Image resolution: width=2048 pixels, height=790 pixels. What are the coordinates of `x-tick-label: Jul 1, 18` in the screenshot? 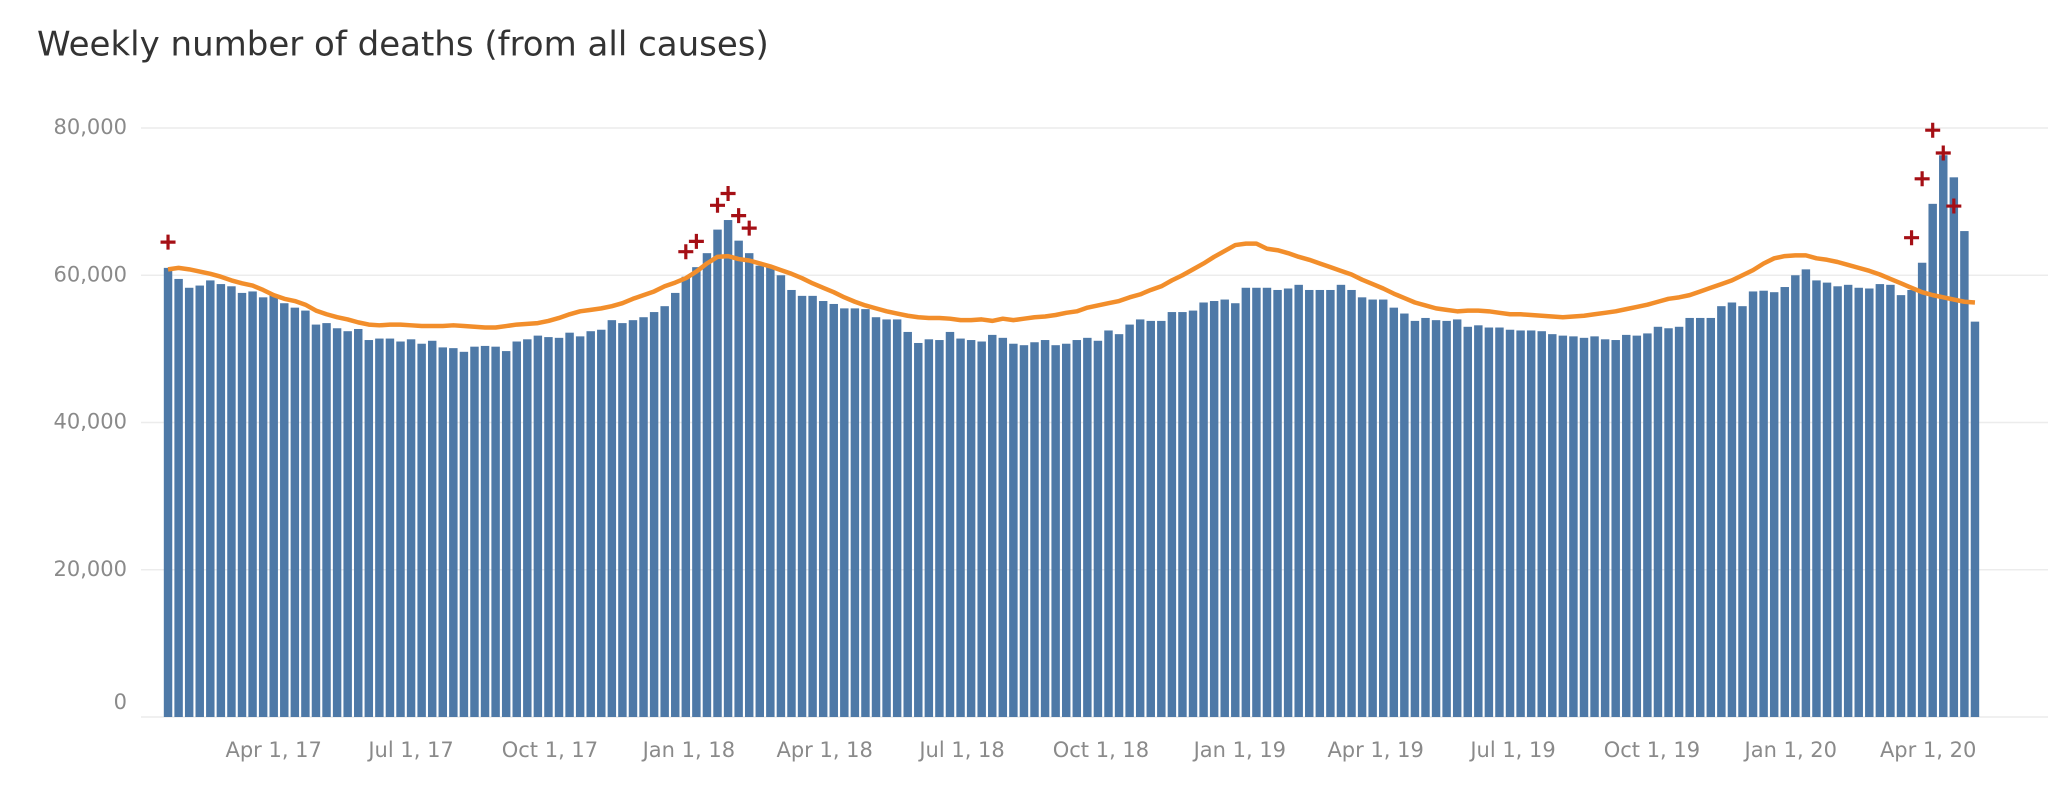 It's located at (960, 750).